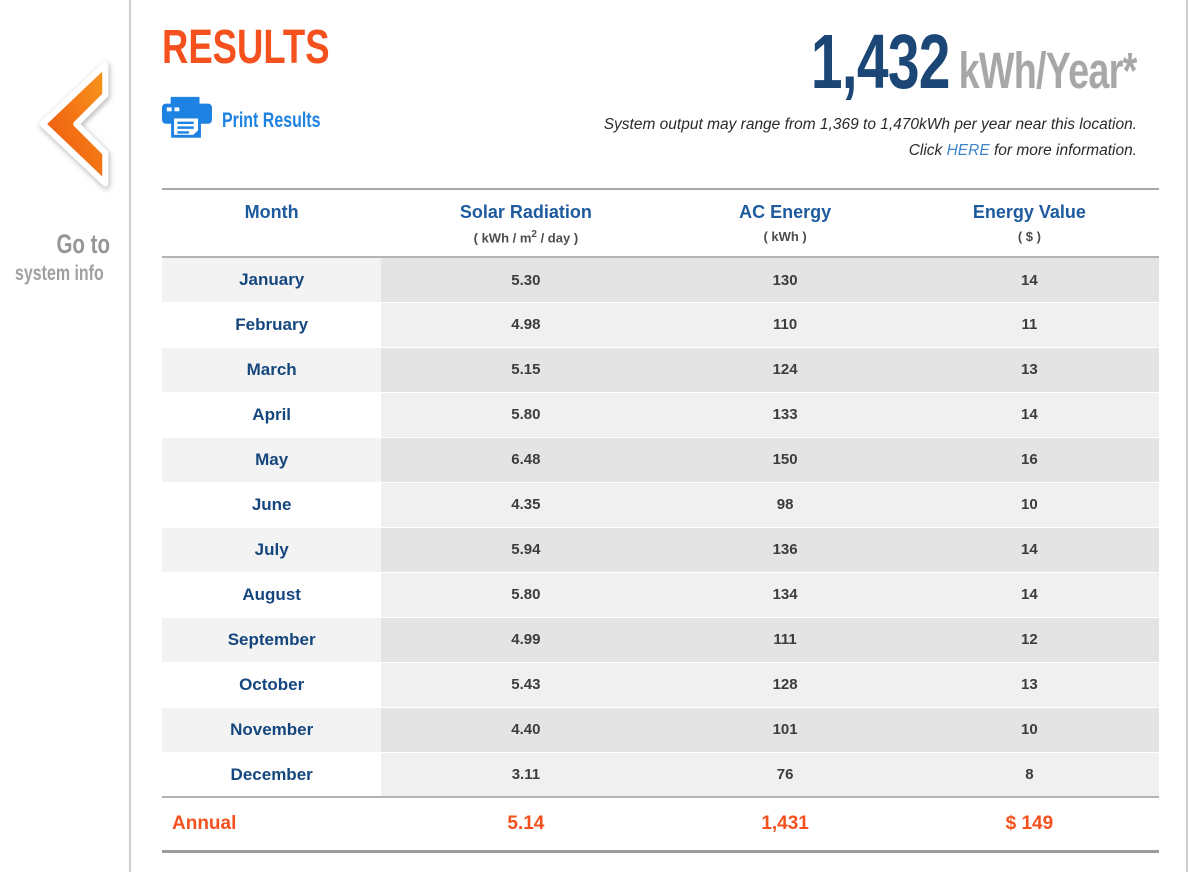 The width and height of the screenshot is (1200, 885). I want to click on table-footer: Annual 5.14 1,431 $ 149, so click(660, 824).